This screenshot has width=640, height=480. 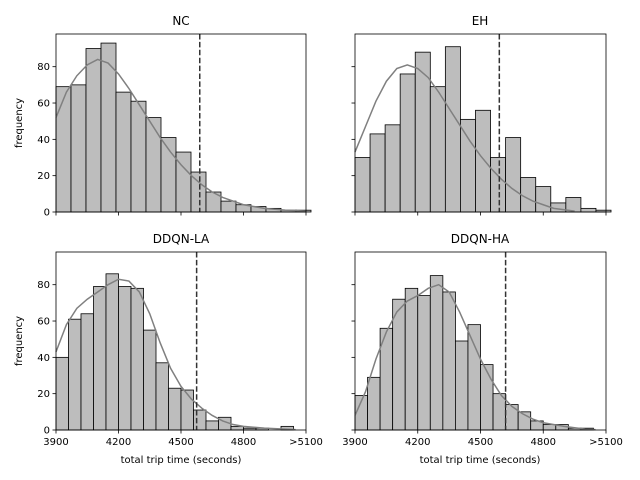 I want to click on panel-title: EH, so click(x=480, y=21).